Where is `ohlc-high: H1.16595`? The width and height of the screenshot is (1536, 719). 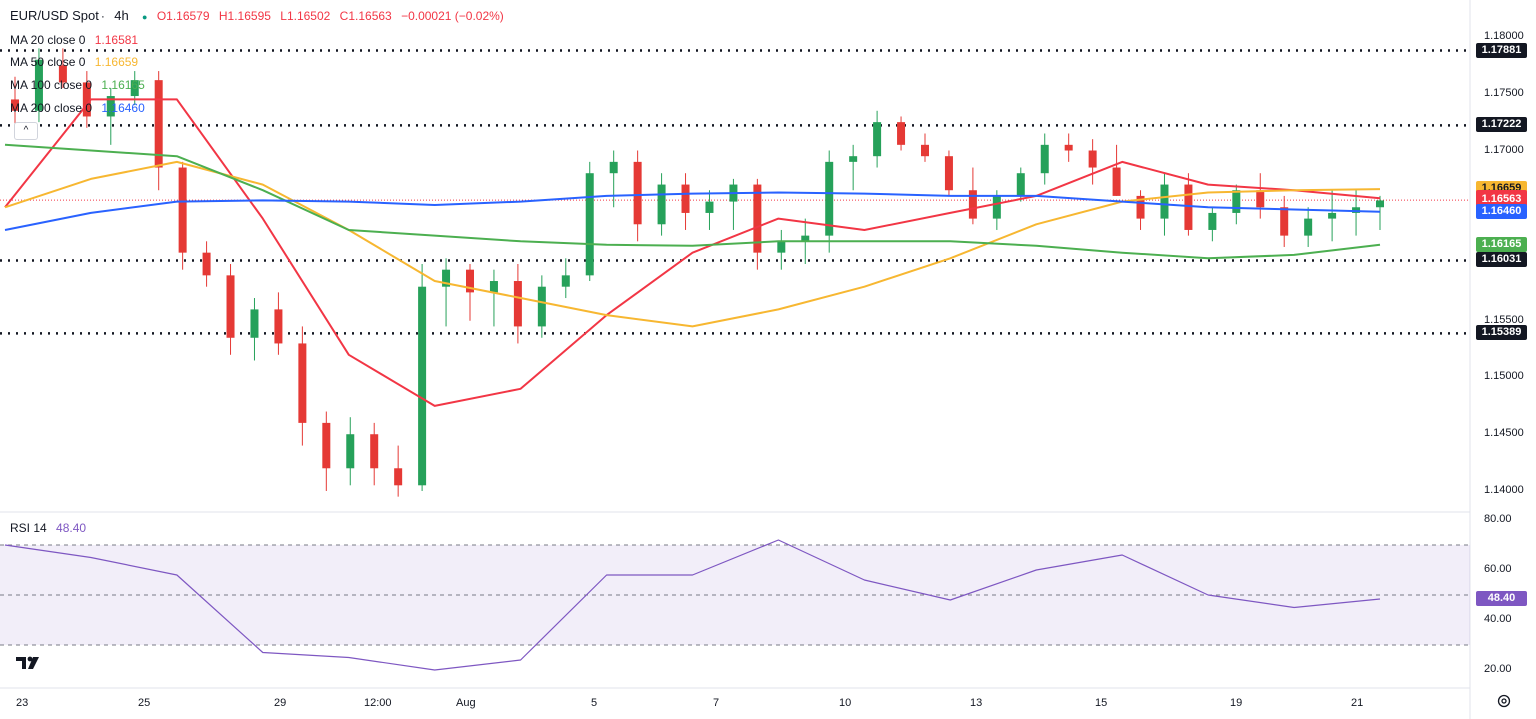 ohlc-high: H1.16595 is located at coordinates (244, 16).